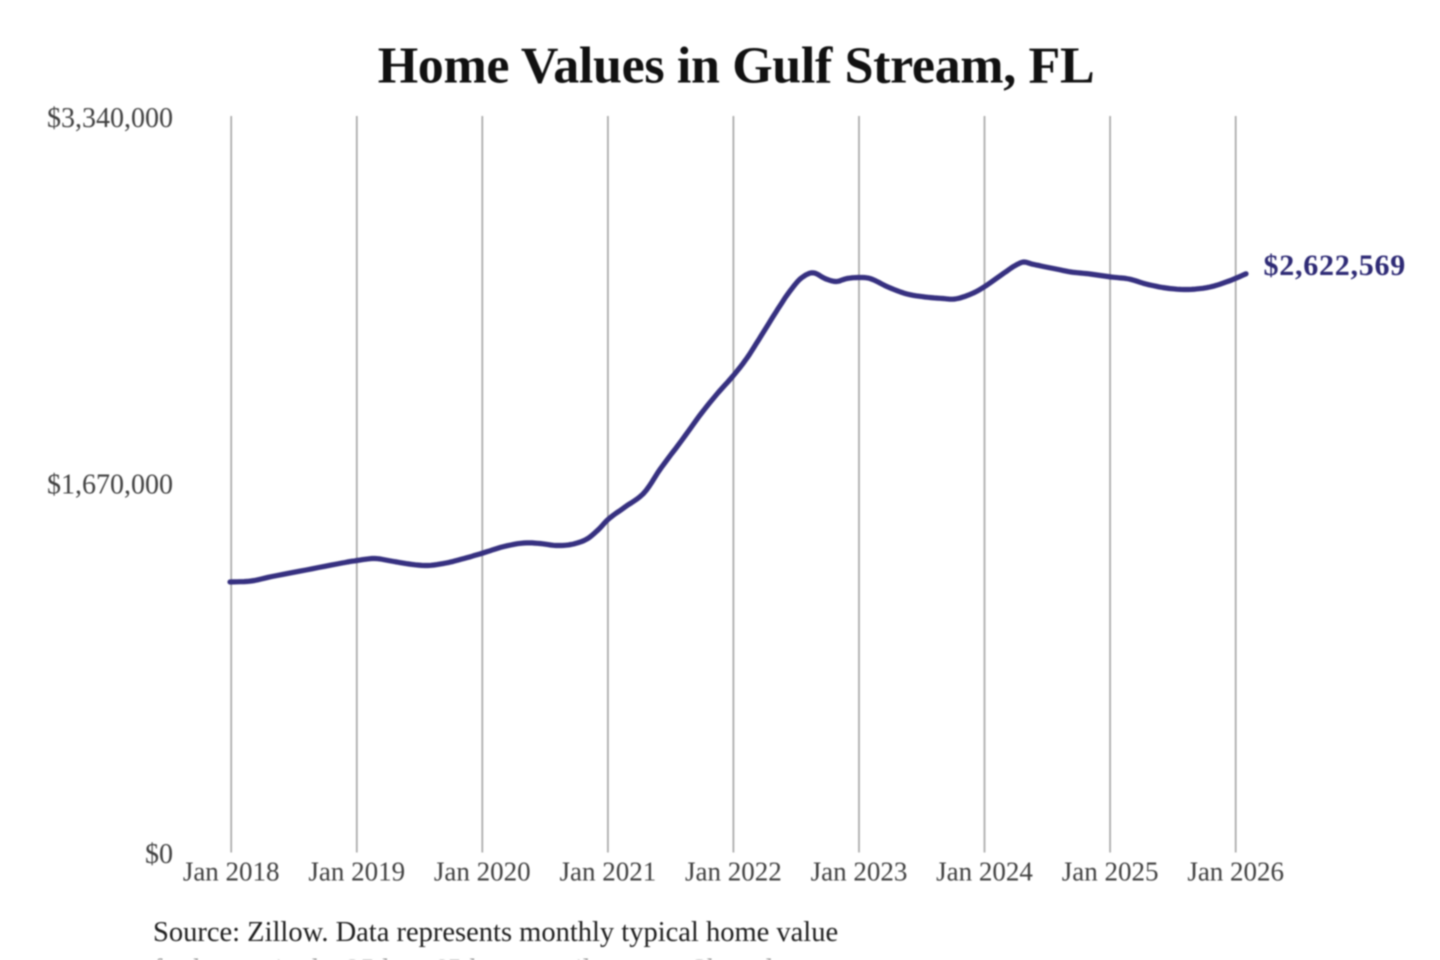  What do you see at coordinates (159, 854) in the screenshot?
I see `svg-text: $0` at bounding box center [159, 854].